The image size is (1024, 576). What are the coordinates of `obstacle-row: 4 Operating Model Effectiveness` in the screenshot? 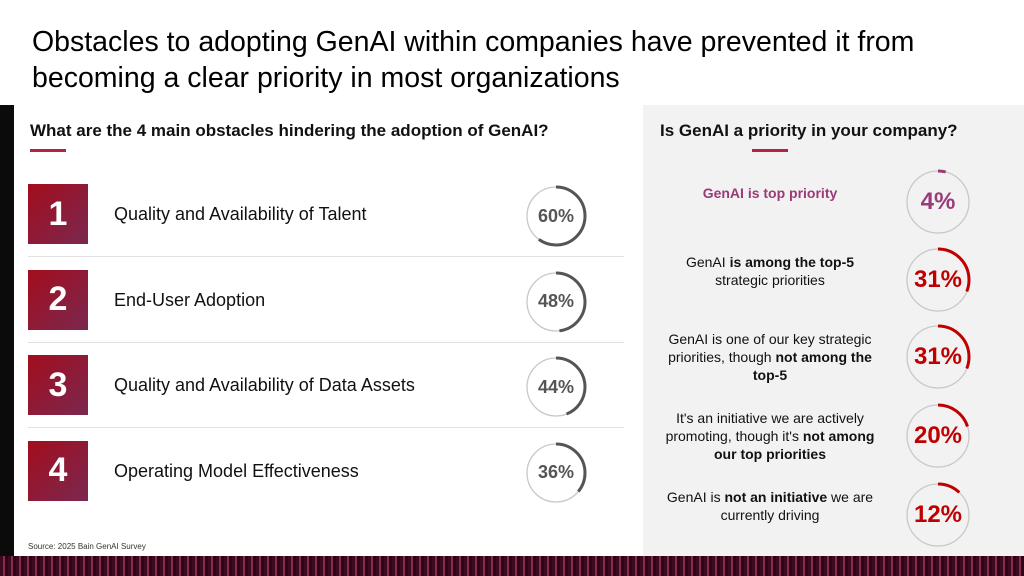 It's located at (314, 471).